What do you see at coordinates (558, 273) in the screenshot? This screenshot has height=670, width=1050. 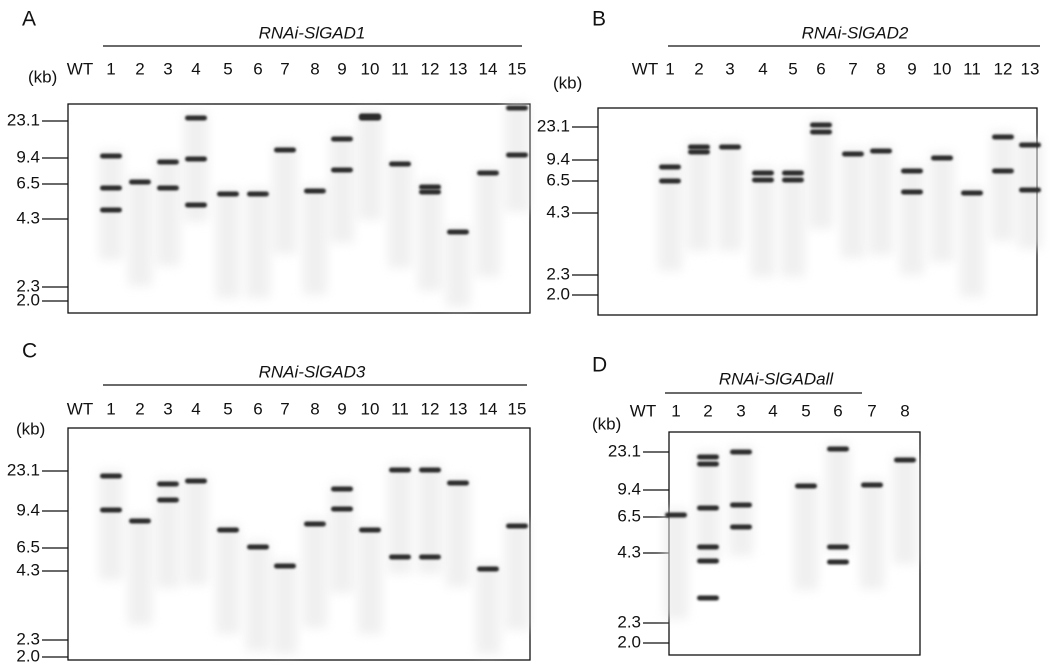 I see `size-marker-label: 2.3` at bounding box center [558, 273].